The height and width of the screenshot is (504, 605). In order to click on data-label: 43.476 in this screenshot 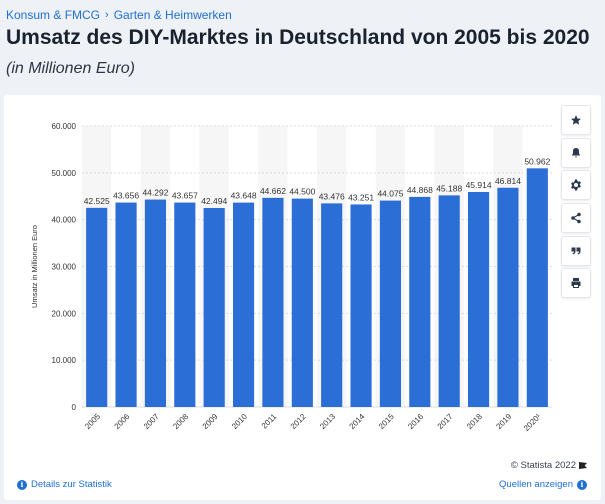, I will do `click(332, 196)`.